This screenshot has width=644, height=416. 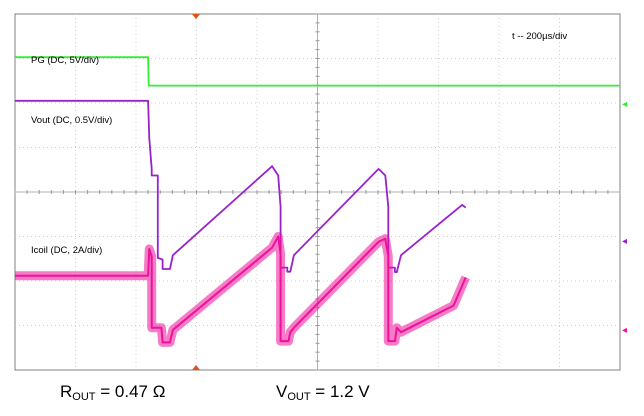 I want to click on series-label-vout: Vout (DC, 0.5V/div), so click(x=71, y=120).